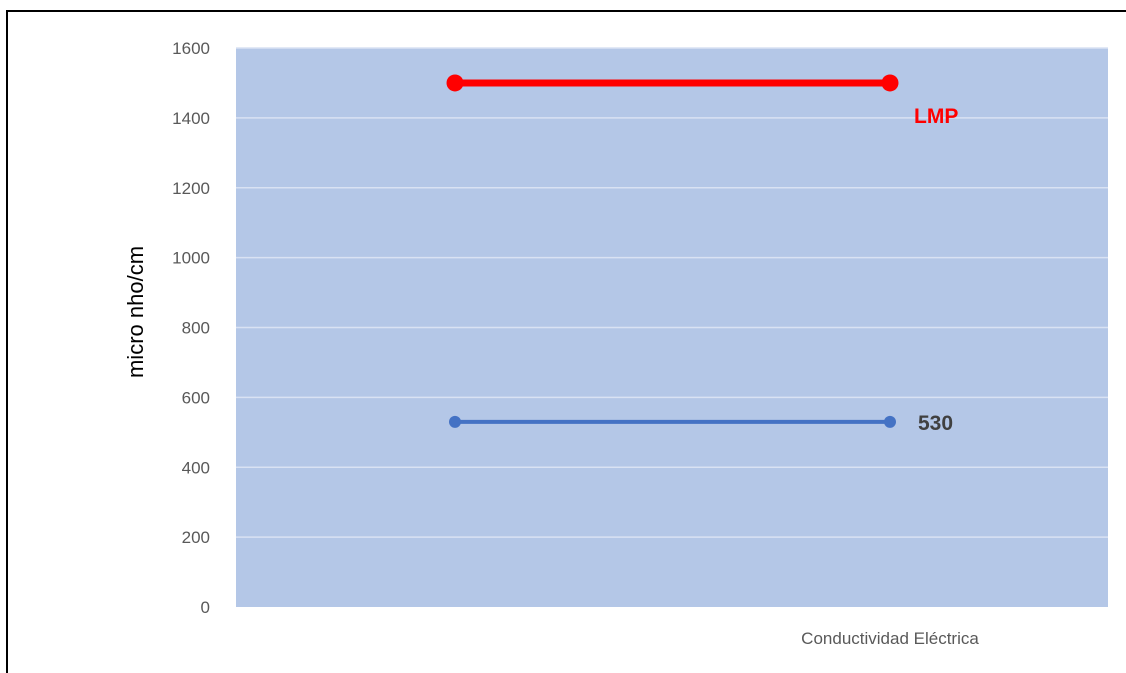 Image resolution: width=1126 pixels, height=673 pixels. Describe the element at coordinates (196, 328) in the screenshot. I see `y-tick-label: 800` at that location.